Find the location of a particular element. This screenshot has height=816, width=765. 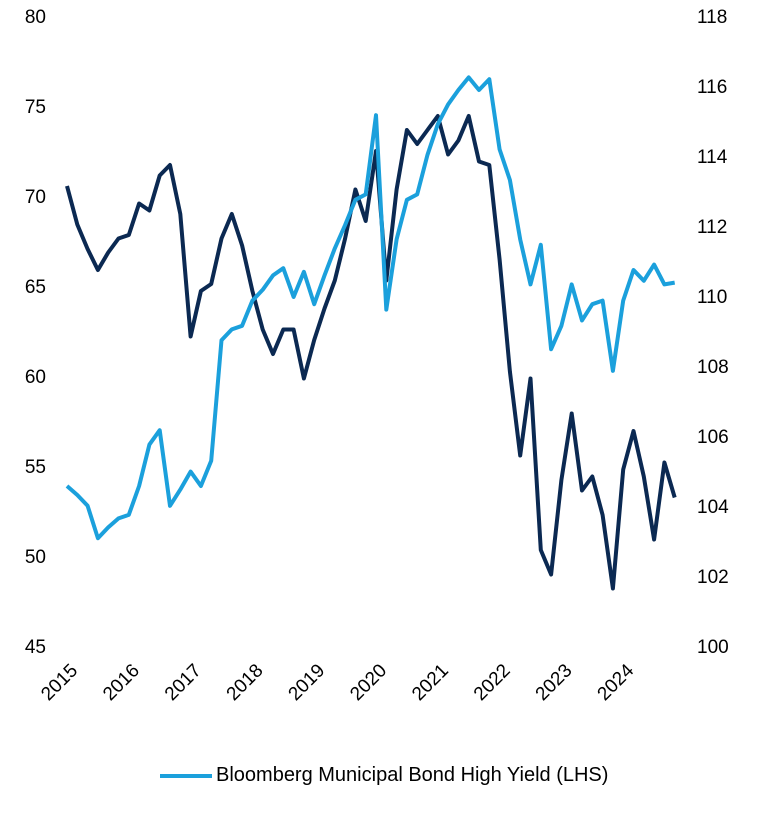

x-tick-label: 2020 is located at coordinates (368, 682).